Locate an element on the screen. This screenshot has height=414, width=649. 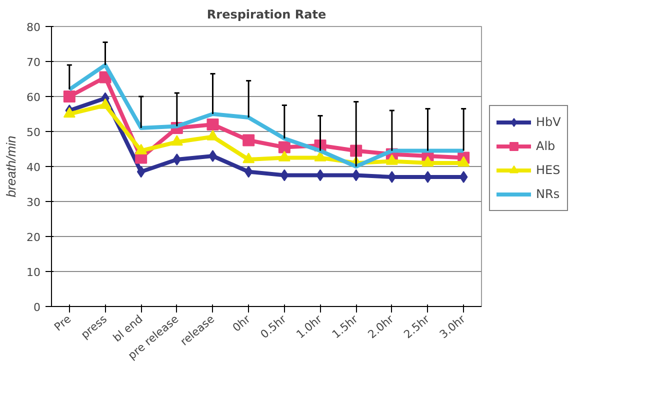
y-tick-label: 0 is located at coordinates (37, 307).